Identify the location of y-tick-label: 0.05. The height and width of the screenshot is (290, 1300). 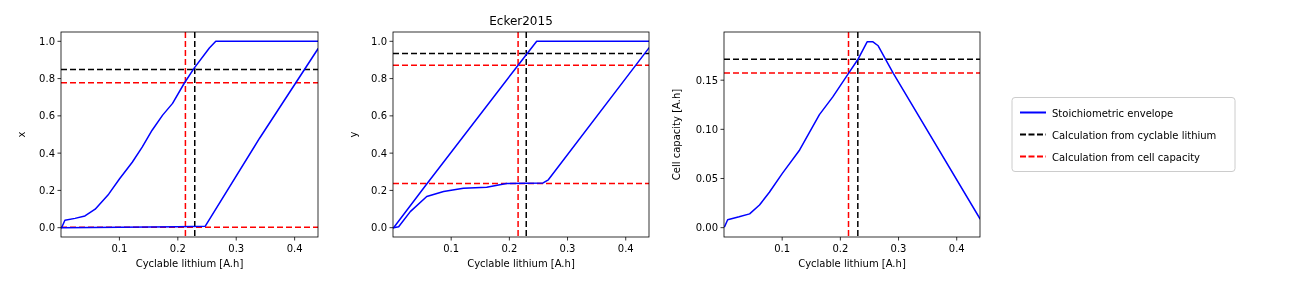
(706, 178).